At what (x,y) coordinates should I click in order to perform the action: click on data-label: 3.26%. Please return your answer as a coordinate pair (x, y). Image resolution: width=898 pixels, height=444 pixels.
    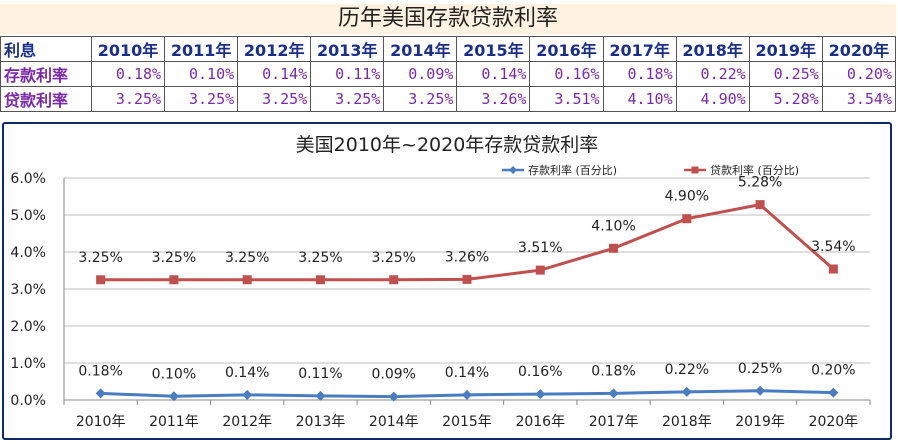
    Looking at the image, I should click on (467, 257).